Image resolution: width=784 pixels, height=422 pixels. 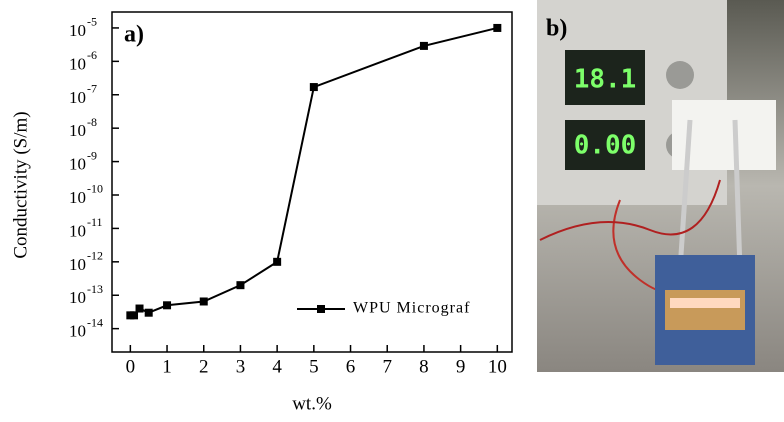 I want to click on legend-label: WPU Micrograf, so click(x=411, y=308).